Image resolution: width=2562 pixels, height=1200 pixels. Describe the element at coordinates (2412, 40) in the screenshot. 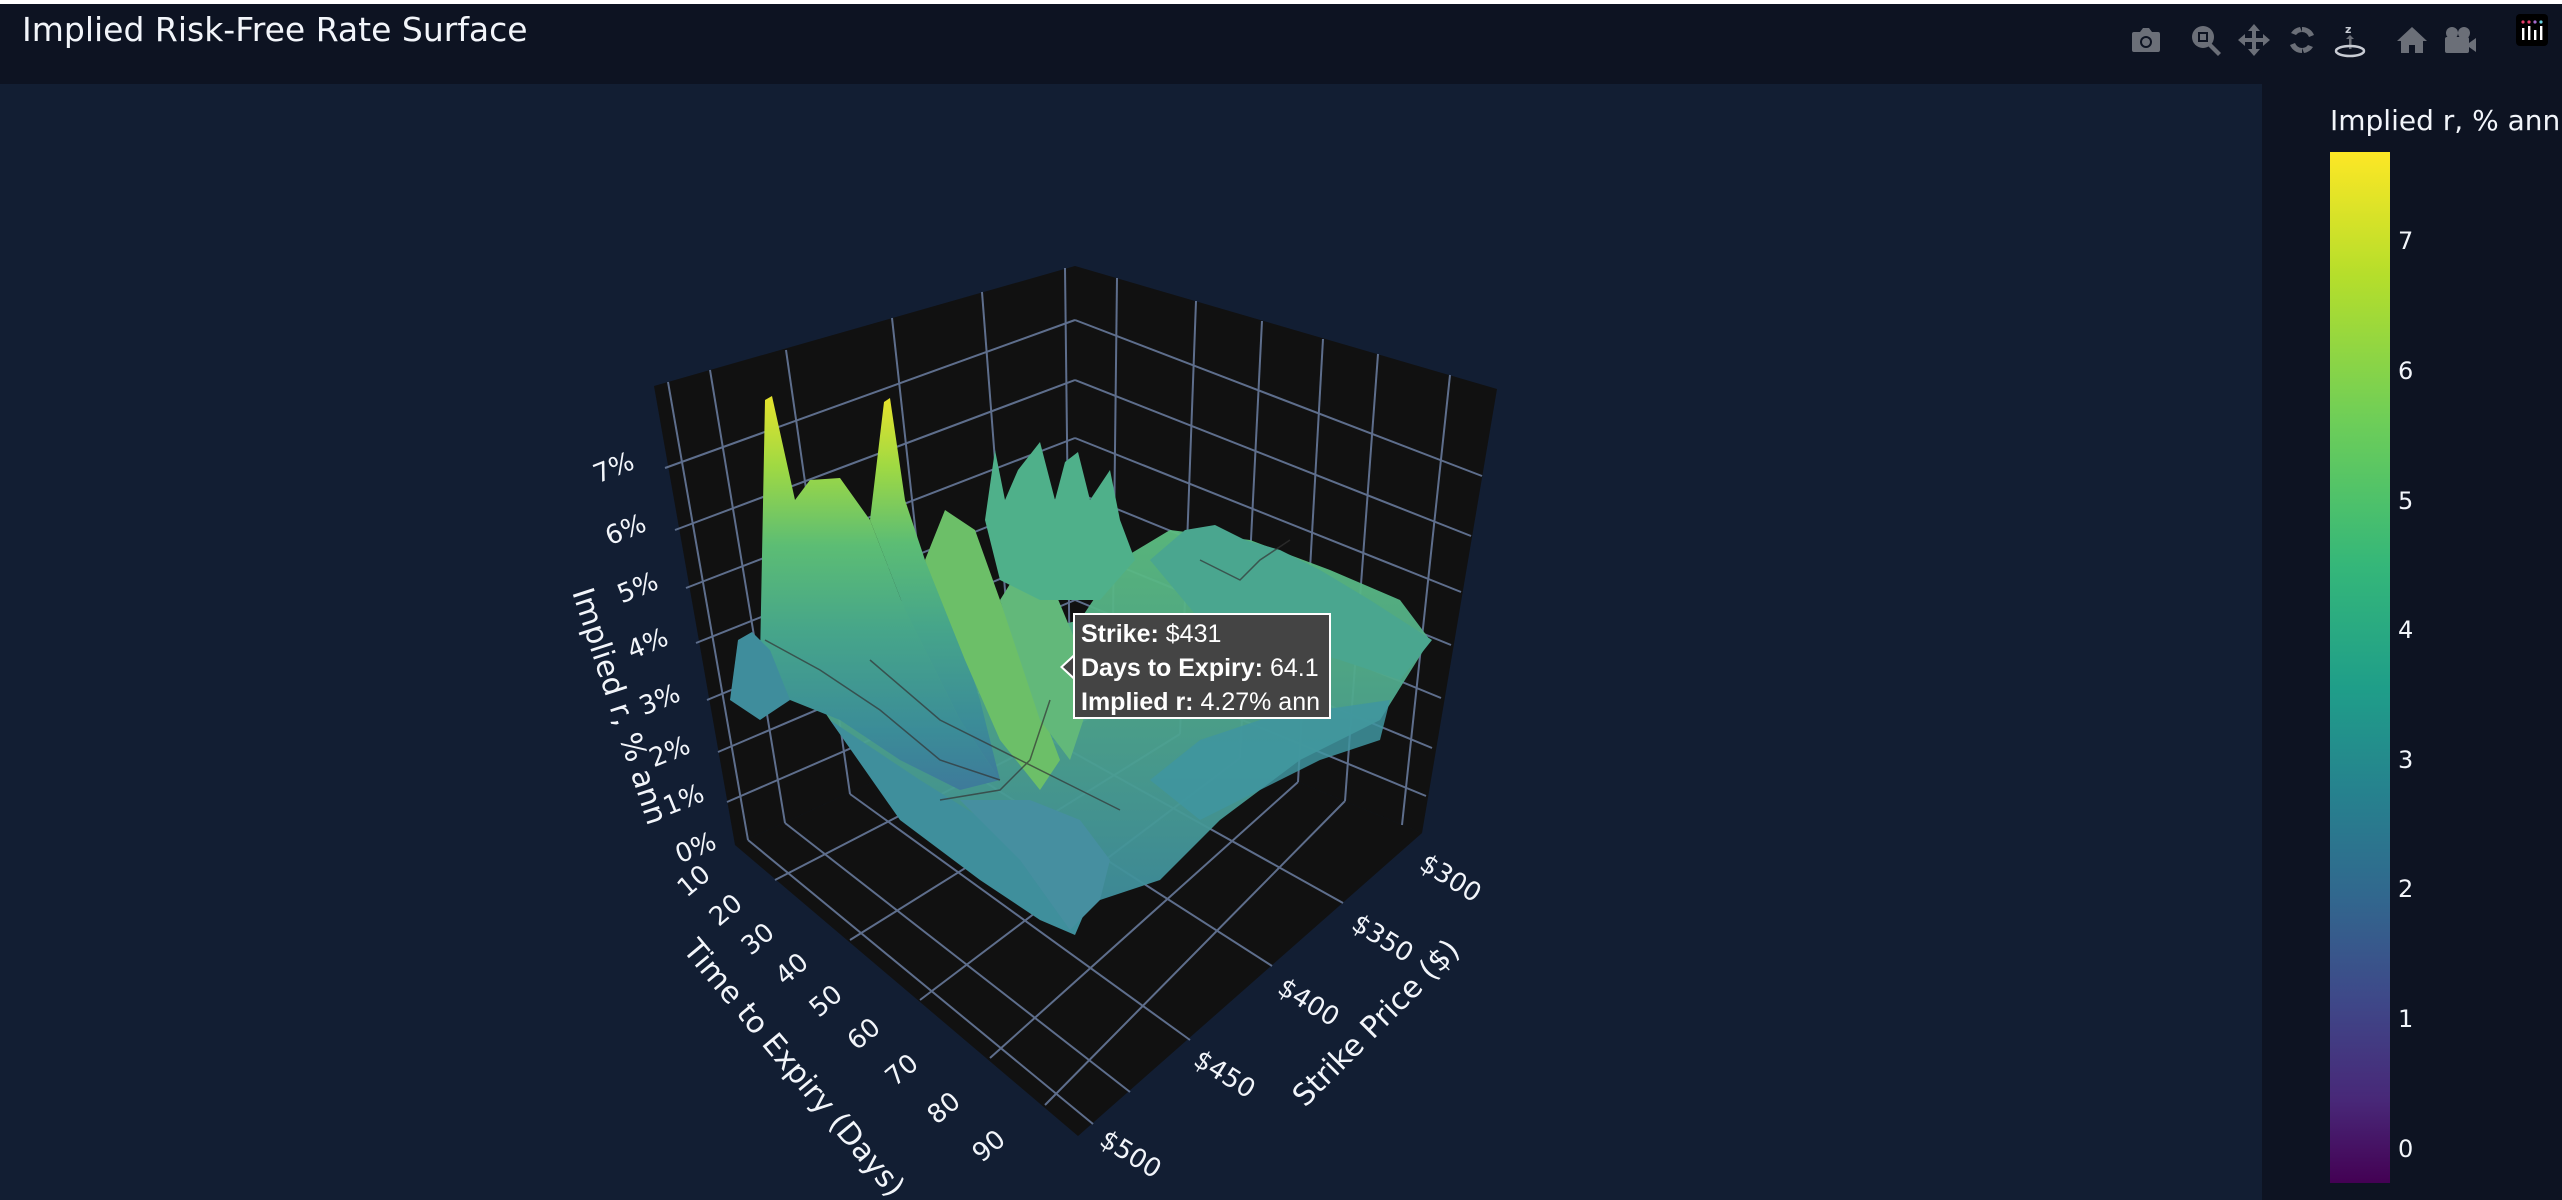

I see `home-icon` at that location.